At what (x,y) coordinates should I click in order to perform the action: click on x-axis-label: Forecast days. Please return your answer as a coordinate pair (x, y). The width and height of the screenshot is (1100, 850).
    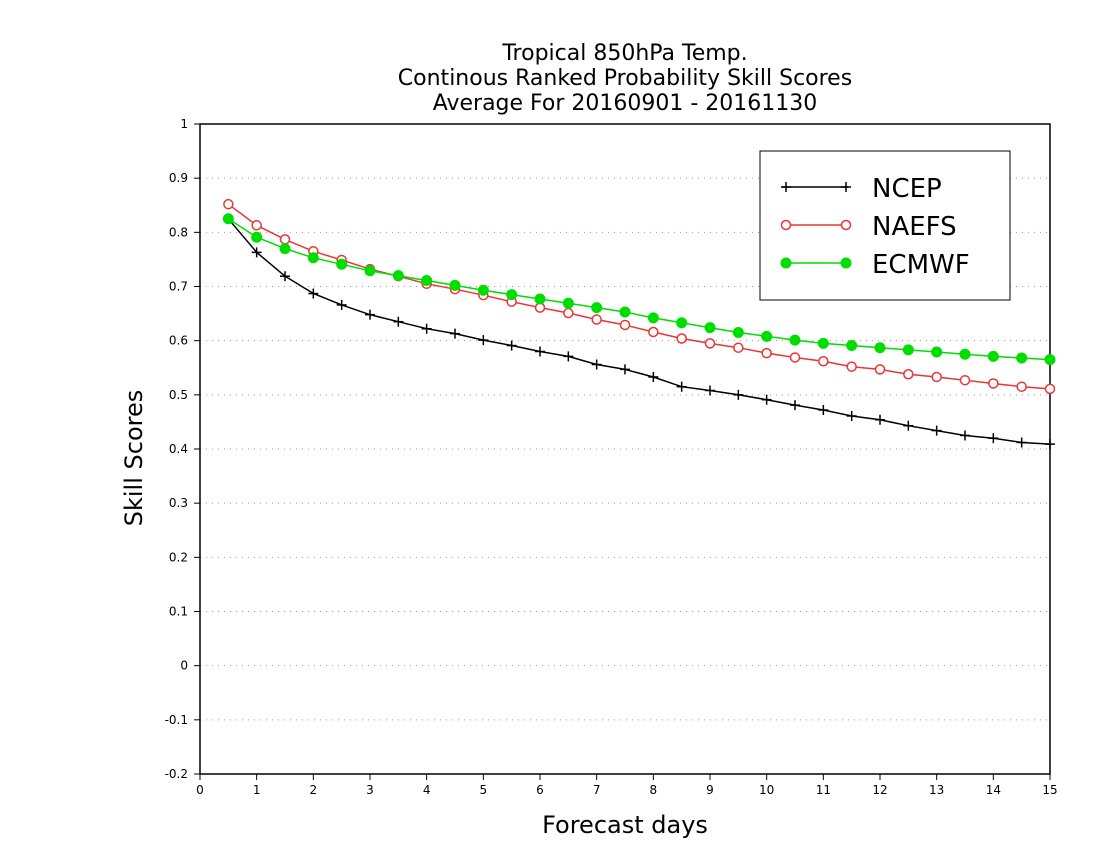
    Looking at the image, I should click on (625, 825).